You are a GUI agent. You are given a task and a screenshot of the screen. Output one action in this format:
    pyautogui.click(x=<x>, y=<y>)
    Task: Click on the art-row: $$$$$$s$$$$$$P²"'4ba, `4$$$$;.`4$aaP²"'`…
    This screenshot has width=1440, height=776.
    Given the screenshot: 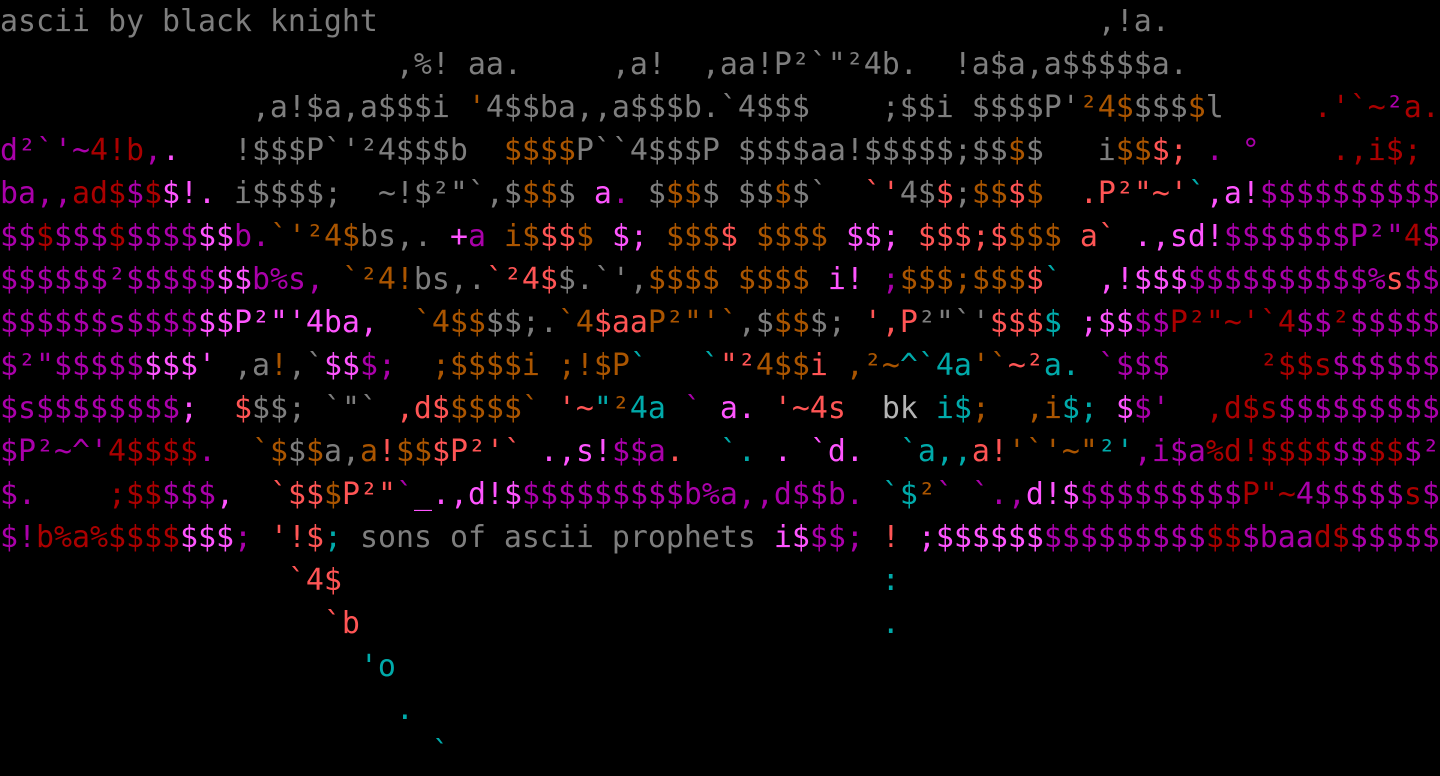 What is the action you would take?
    pyautogui.click(x=720, y=322)
    